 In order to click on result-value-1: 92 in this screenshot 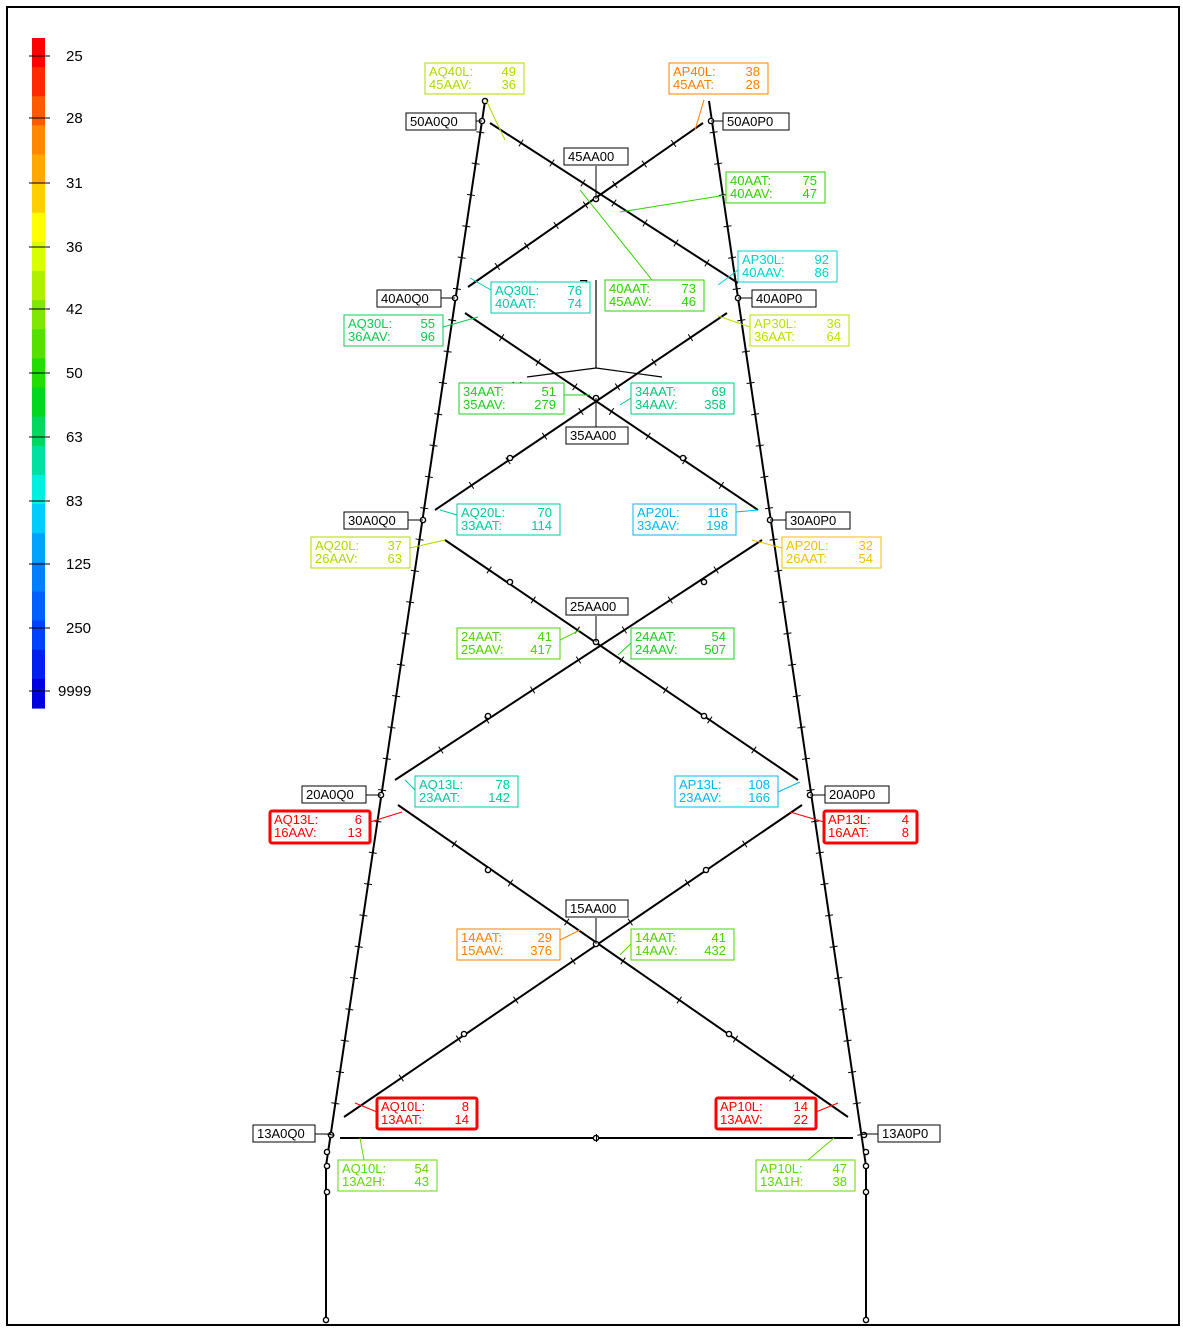, I will do `click(822, 259)`.